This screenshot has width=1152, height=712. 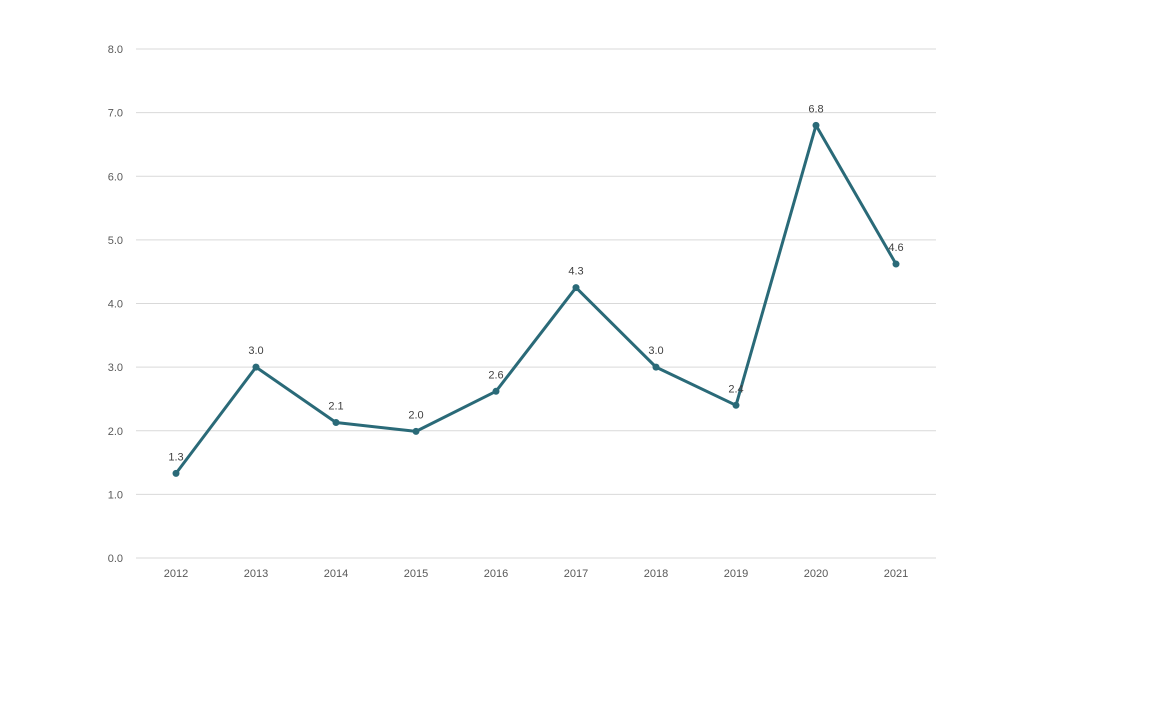 I want to click on data-label: 6.8, so click(x=815, y=109).